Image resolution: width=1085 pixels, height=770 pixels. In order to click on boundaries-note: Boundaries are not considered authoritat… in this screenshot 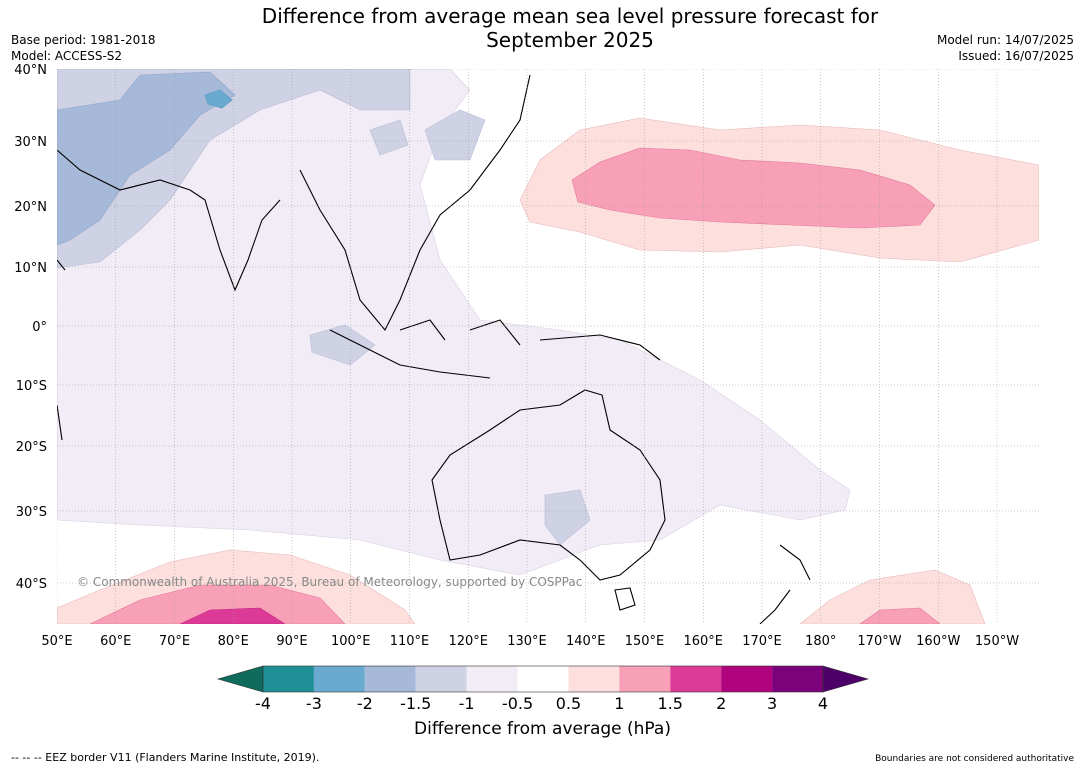, I will do `click(974, 759)`.